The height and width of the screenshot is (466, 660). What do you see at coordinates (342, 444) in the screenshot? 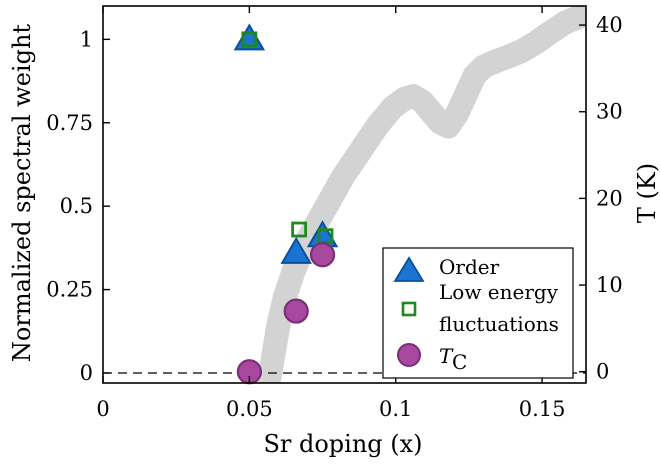
I see `x-axis-title: Sr doping (x)` at bounding box center [342, 444].